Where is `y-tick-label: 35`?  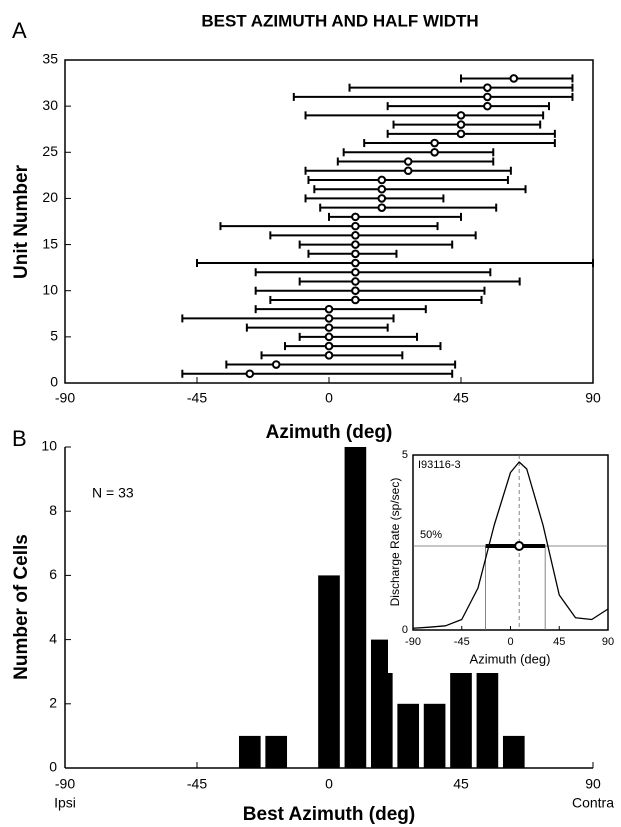
y-tick-label: 35 is located at coordinates (50, 59).